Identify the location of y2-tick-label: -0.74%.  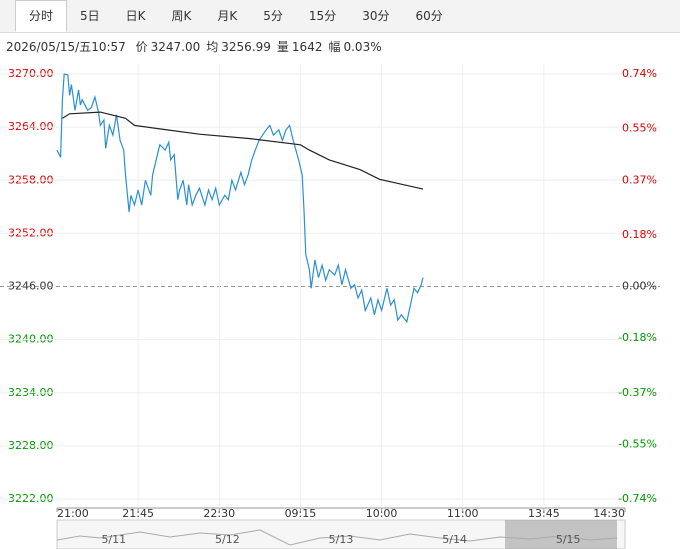
(637, 498).